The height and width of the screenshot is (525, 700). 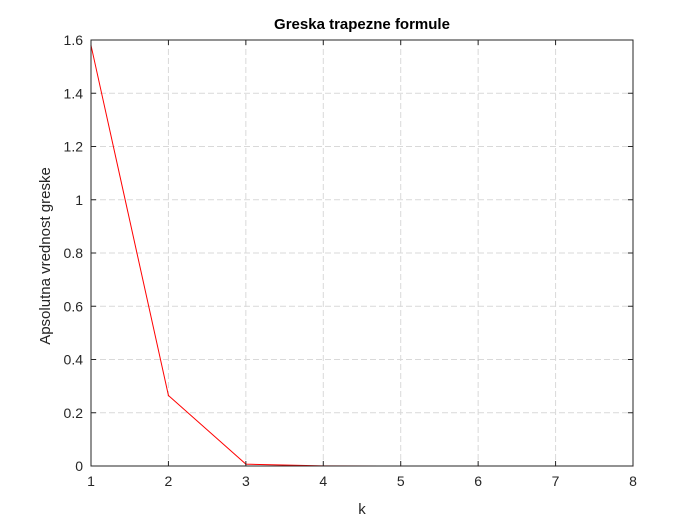 I want to click on x-axis-label: k, so click(x=362, y=509).